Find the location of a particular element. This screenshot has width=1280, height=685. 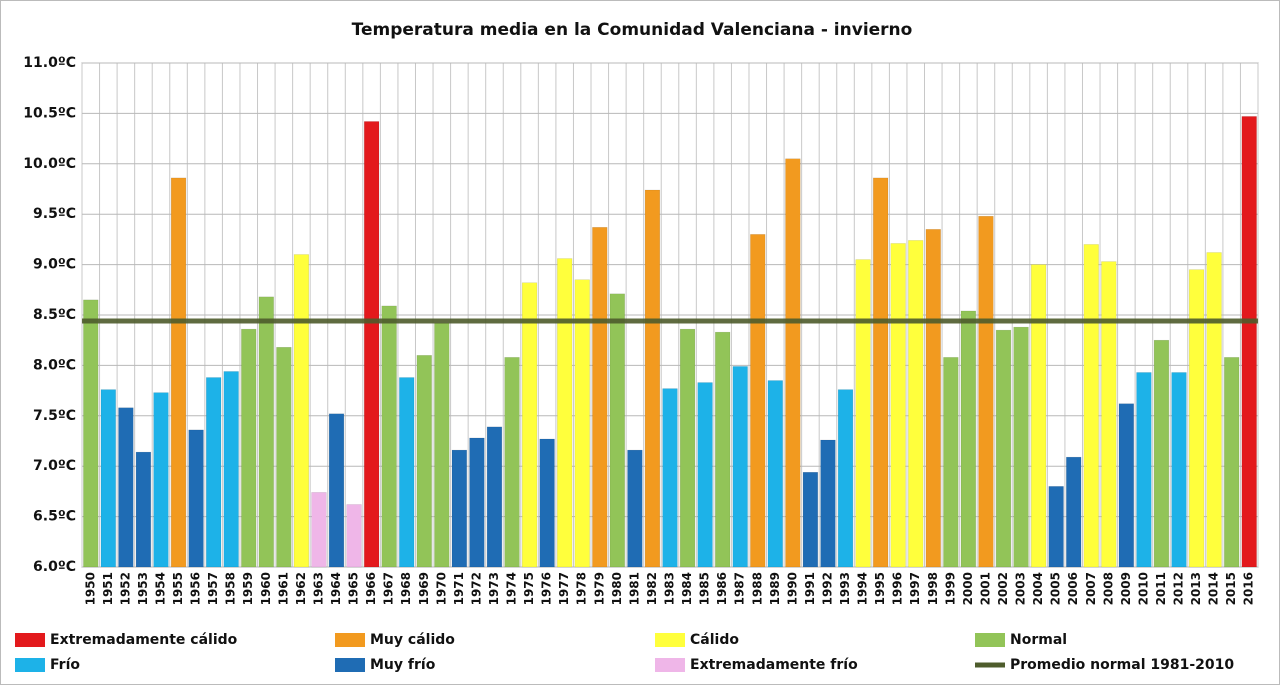

y-tick-label: 8.0ºC is located at coordinates (54, 365).